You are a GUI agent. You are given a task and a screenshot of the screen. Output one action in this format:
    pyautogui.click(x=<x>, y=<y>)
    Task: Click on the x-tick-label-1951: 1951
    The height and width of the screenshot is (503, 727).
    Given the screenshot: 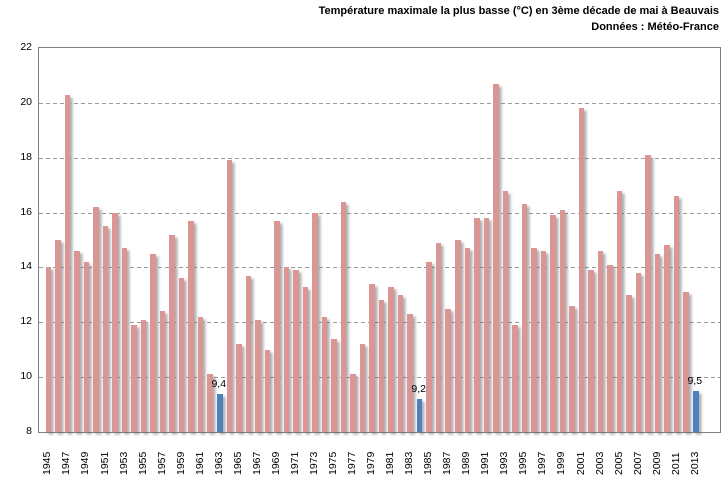 What is the action you would take?
    pyautogui.click(x=104, y=463)
    